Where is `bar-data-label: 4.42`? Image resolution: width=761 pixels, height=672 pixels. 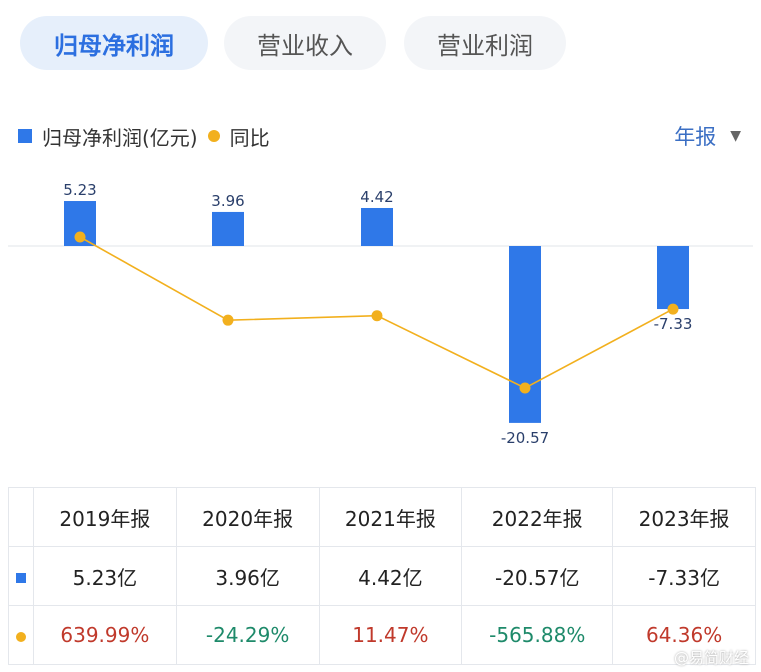 bar-data-label: 4.42 is located at coordinates (376, 197).